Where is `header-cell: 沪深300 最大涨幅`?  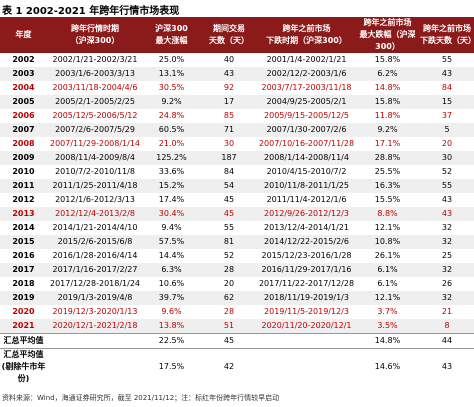
header-cell: 沪深300 最大涨幅 is located at coordinates (171, 35).